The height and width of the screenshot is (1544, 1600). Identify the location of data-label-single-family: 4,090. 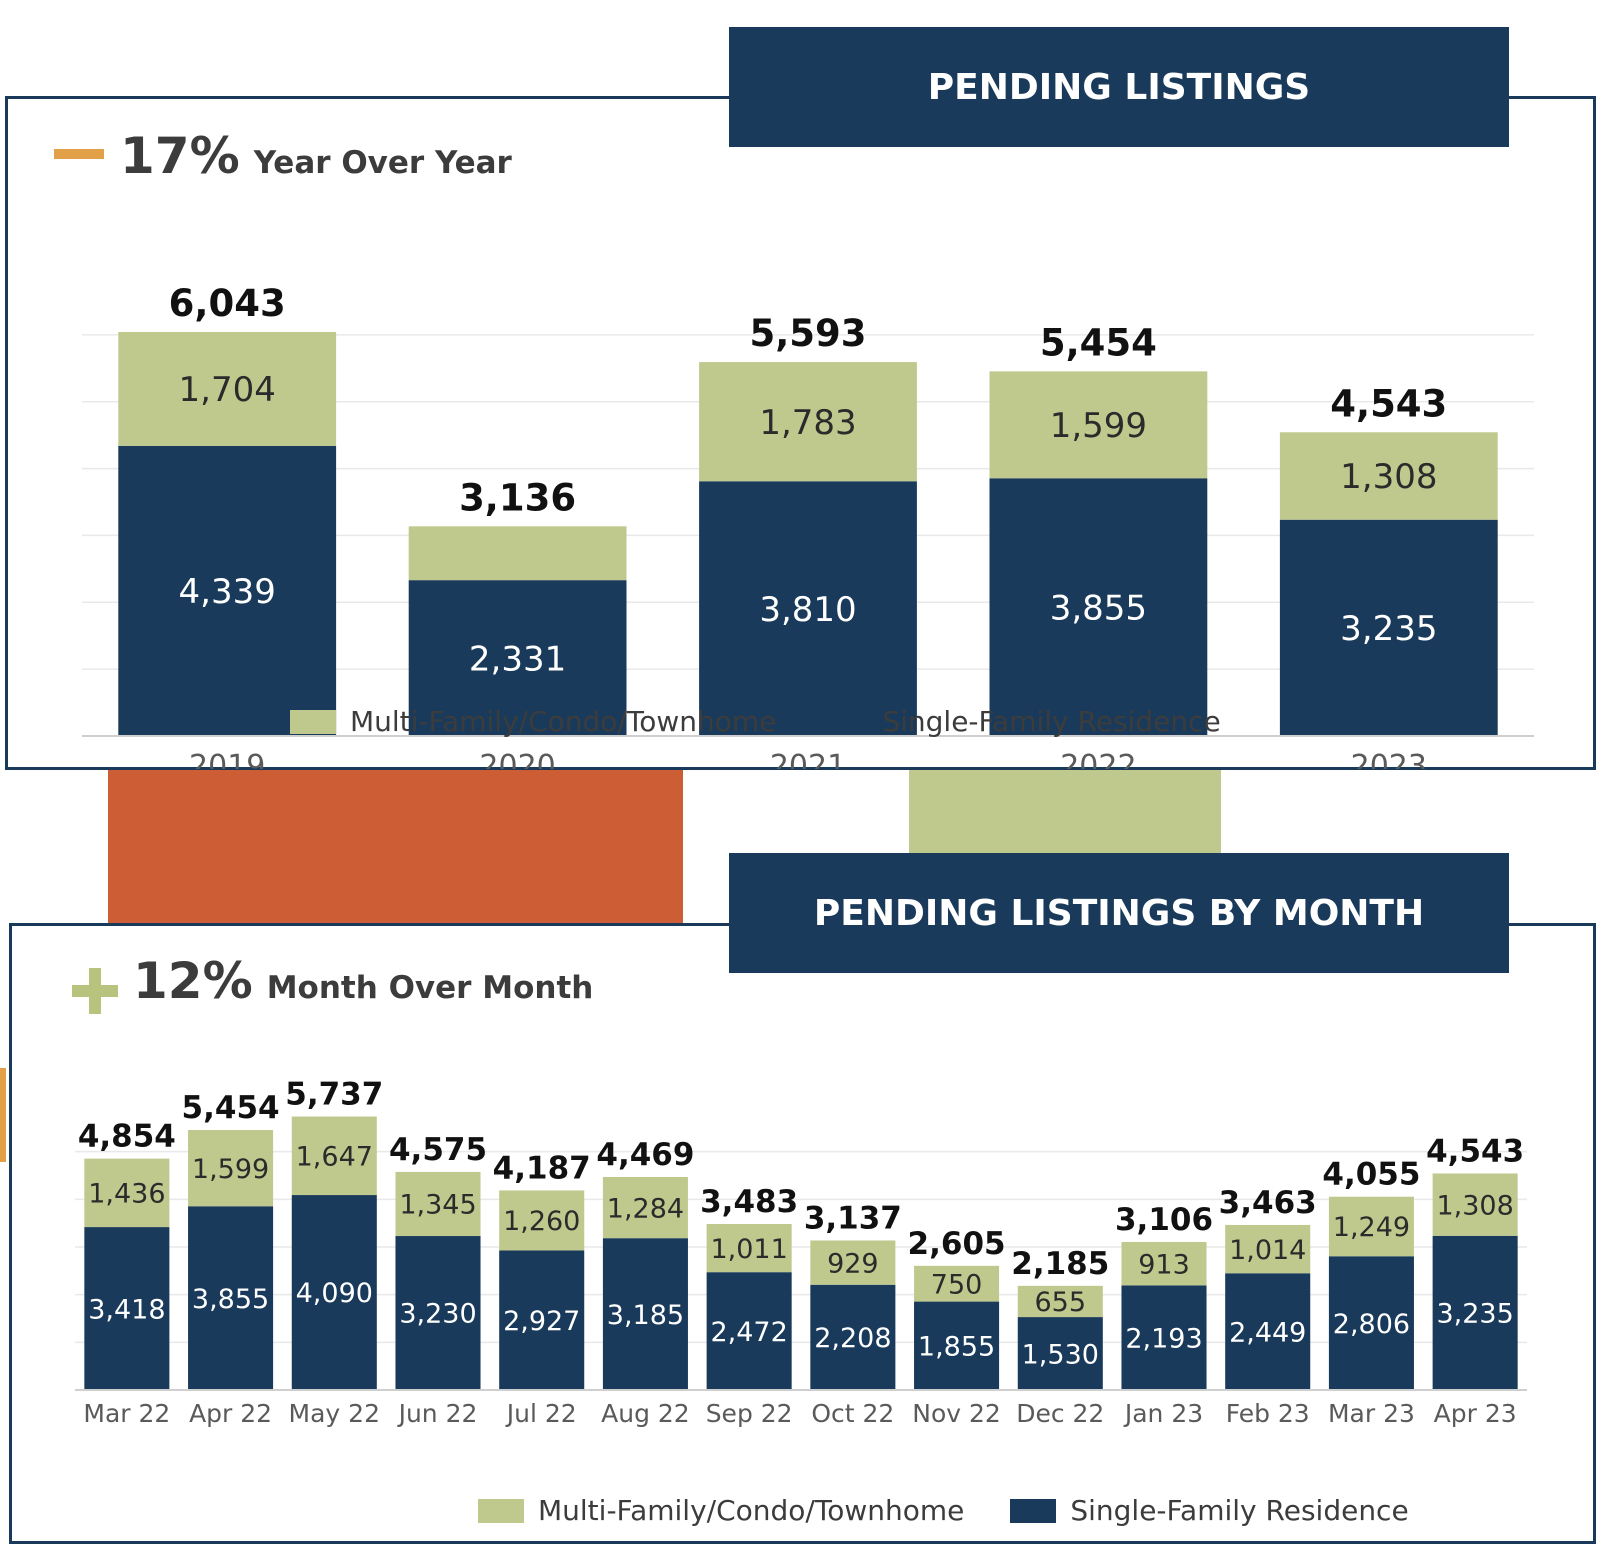
(334, 1293).